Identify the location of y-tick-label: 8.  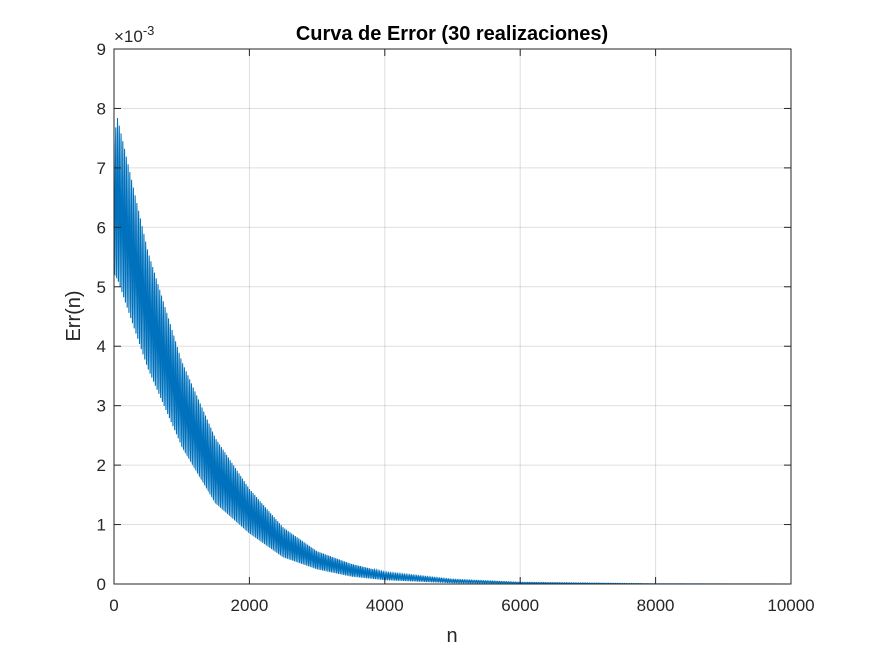
(101, 108).